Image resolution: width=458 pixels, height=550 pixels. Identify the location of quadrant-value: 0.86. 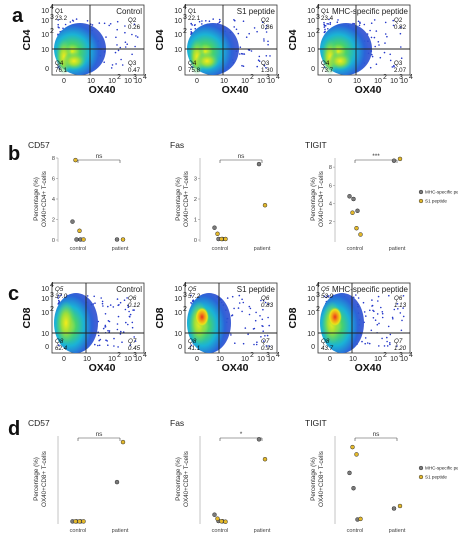
(267, 27).